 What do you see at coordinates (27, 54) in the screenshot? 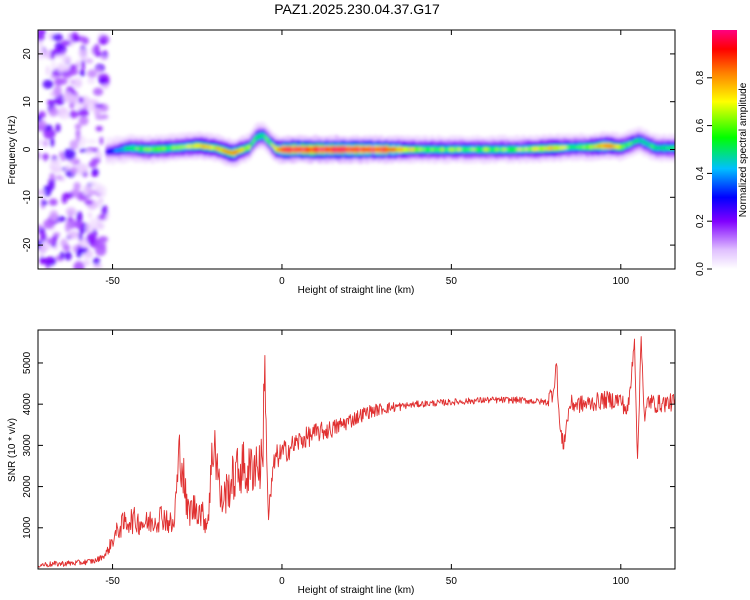
I see `spectrogram-ytick-label: 20` at bounding box center [27, 54].